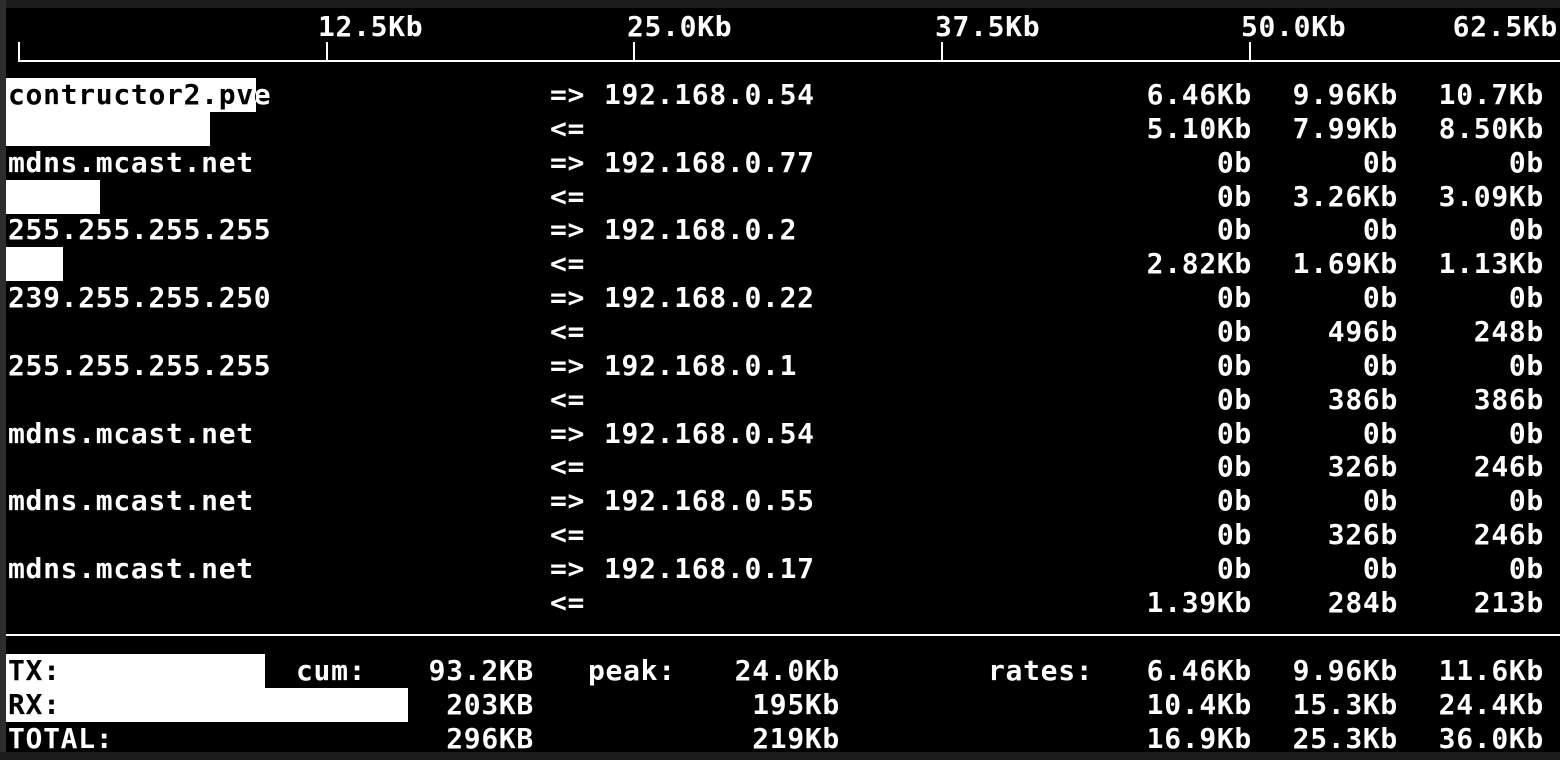 This screenshot has width=1560, height=760. I want to click on scale-axis-line, so click(789, 61).